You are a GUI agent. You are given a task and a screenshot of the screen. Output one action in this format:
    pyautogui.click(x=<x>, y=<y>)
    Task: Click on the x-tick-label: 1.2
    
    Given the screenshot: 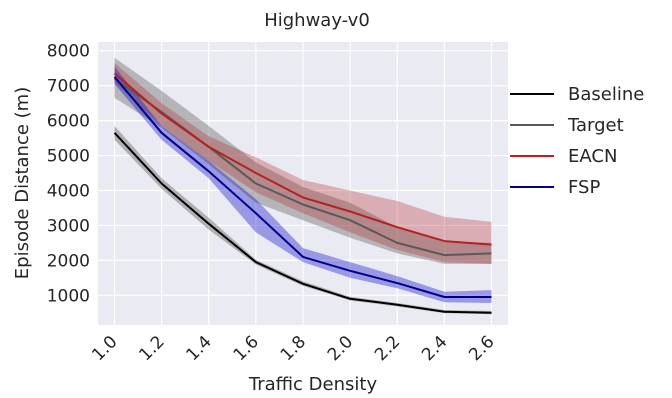 What is the action you would take?
    pyautogui.click(x=151, y=348)
    